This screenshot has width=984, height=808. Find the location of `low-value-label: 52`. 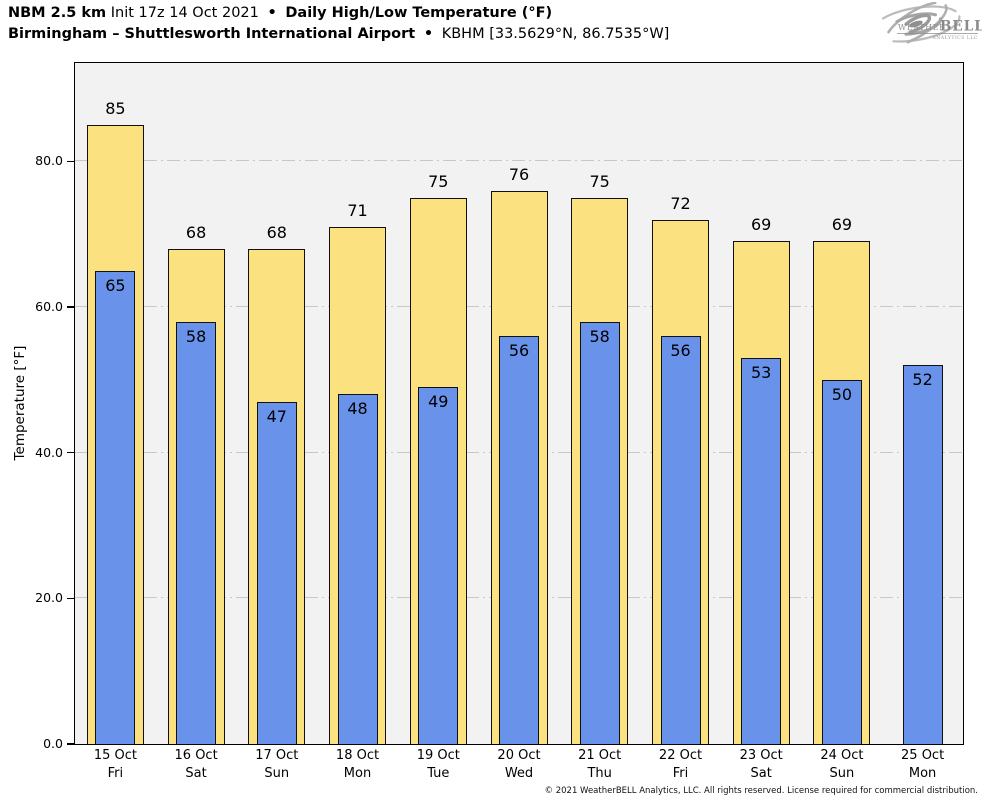

low-value-label: 52 is located at coordinates (922, 380).